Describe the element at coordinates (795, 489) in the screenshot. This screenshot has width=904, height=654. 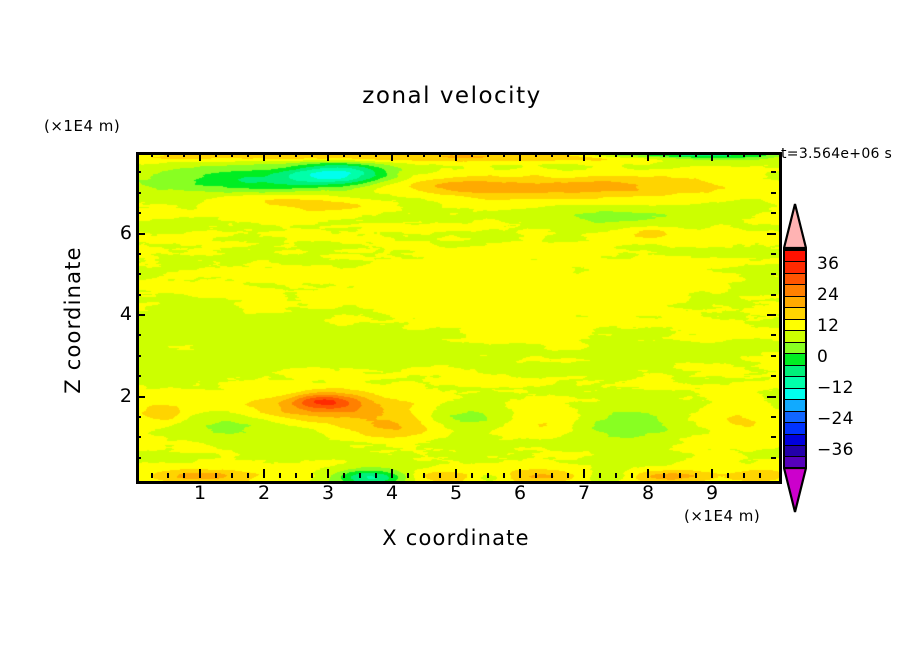
I see `colorbar-under-arrow` at that location.